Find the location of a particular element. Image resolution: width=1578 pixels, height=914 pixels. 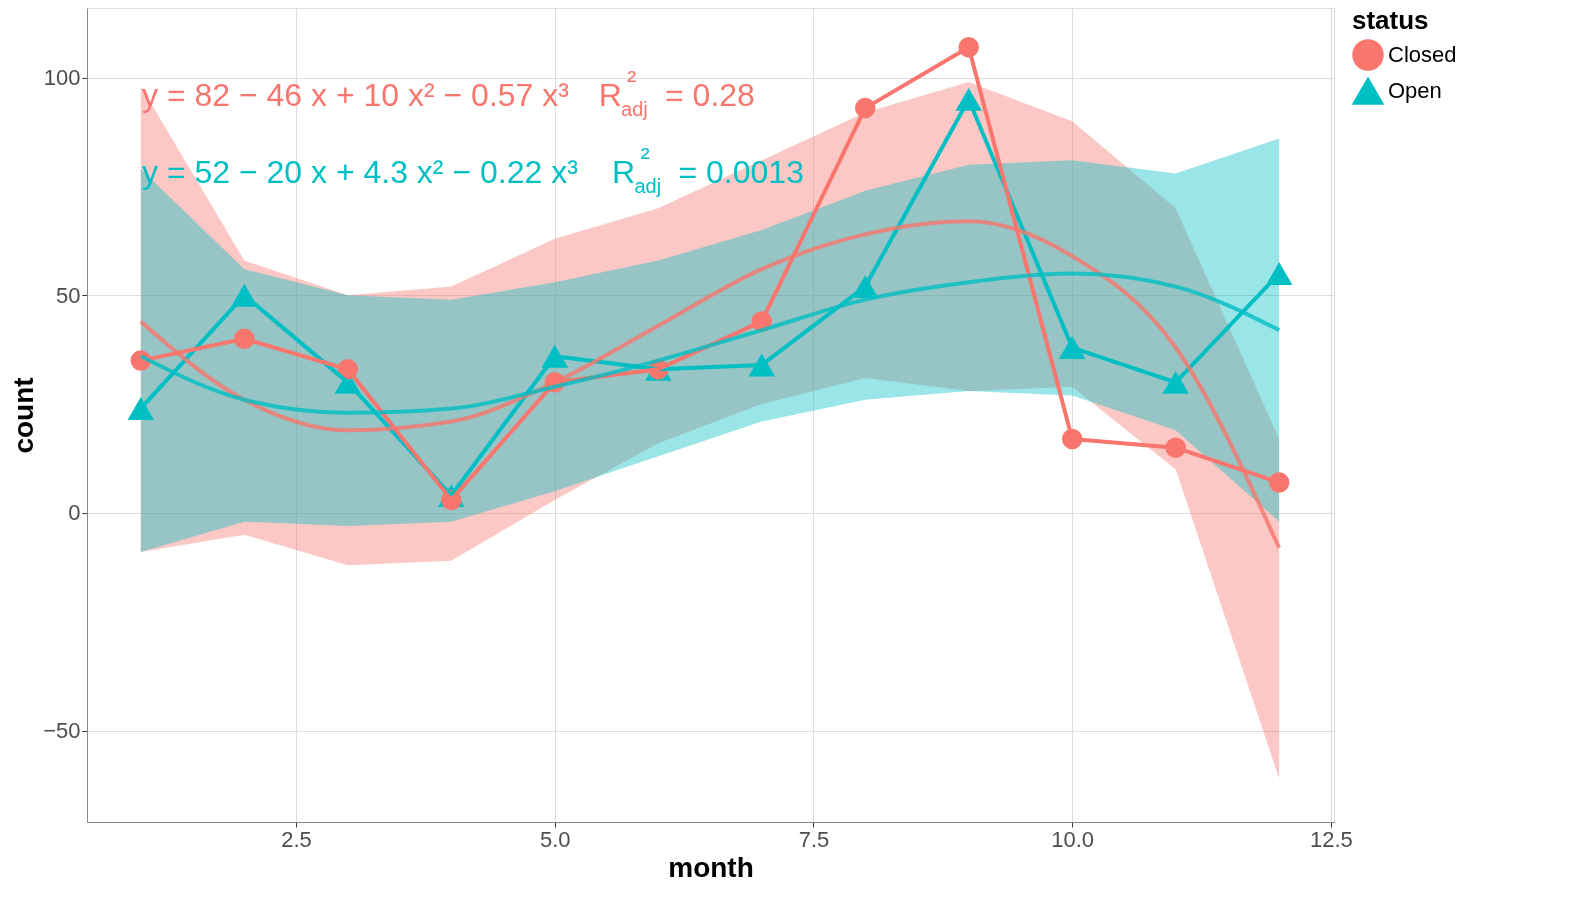

point is located at coordinates (141, 408).